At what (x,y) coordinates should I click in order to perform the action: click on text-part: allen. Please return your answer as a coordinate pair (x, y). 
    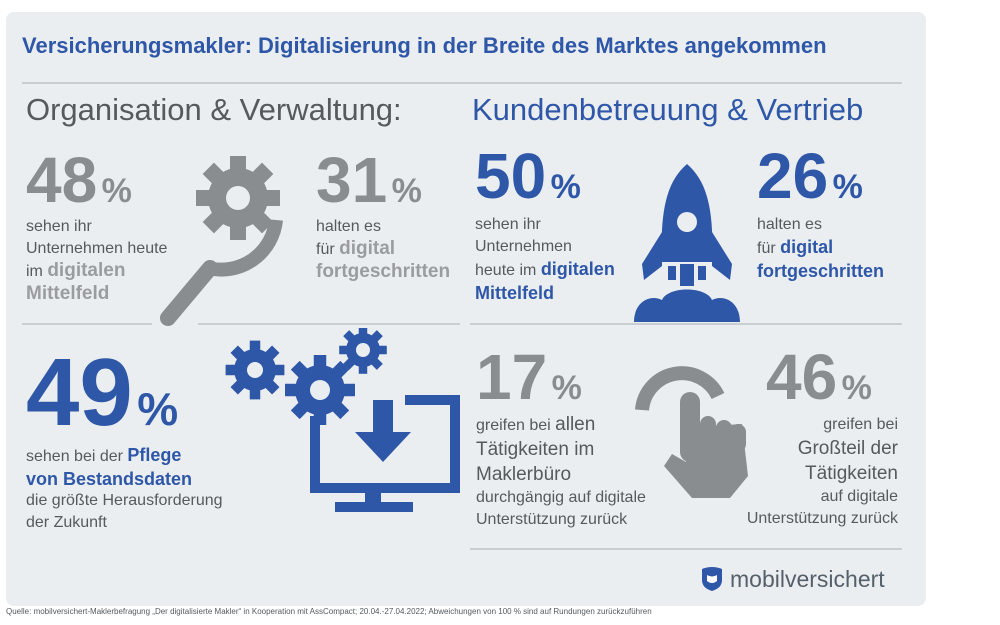
    Looking at the image, I should click on (575, 424).